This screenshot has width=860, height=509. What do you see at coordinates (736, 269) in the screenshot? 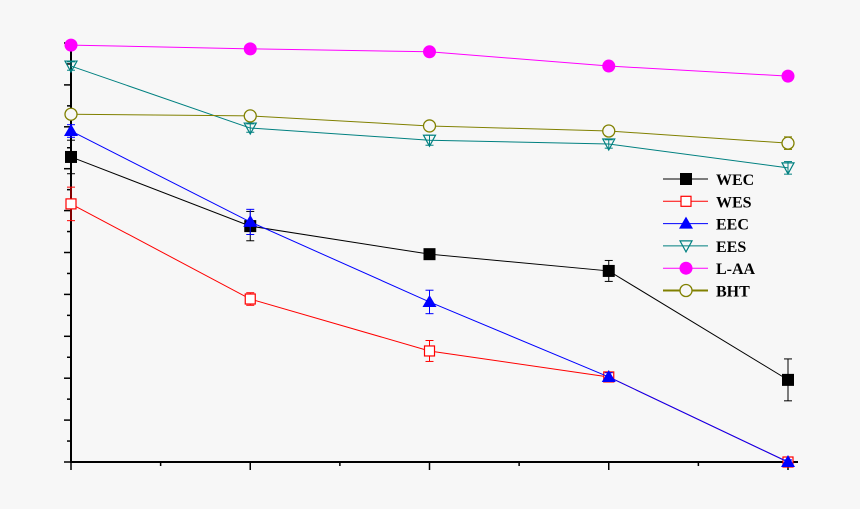
I see `legend-label: L-AA` at bounding box center [736, 269].